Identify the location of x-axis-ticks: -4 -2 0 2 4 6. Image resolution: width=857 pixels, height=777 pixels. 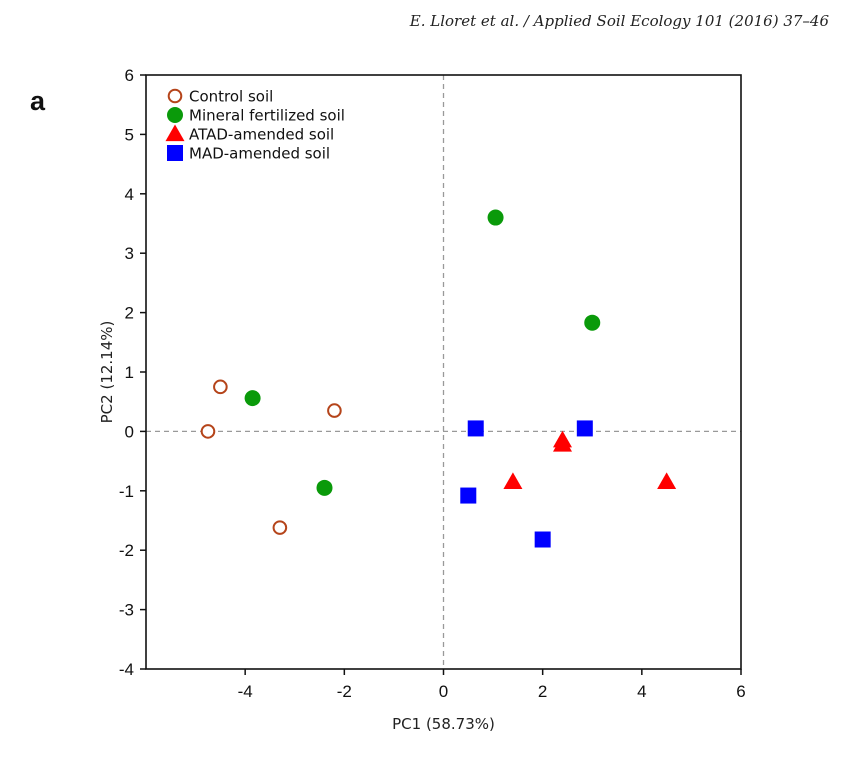
(492, 685).